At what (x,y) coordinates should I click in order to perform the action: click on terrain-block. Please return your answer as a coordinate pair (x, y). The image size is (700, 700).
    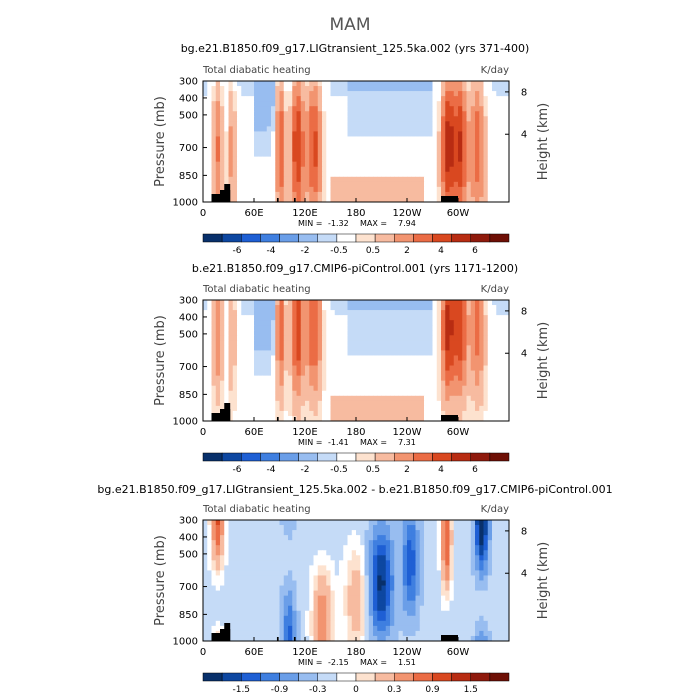
    Looking at the image, I should click on (218, 417).